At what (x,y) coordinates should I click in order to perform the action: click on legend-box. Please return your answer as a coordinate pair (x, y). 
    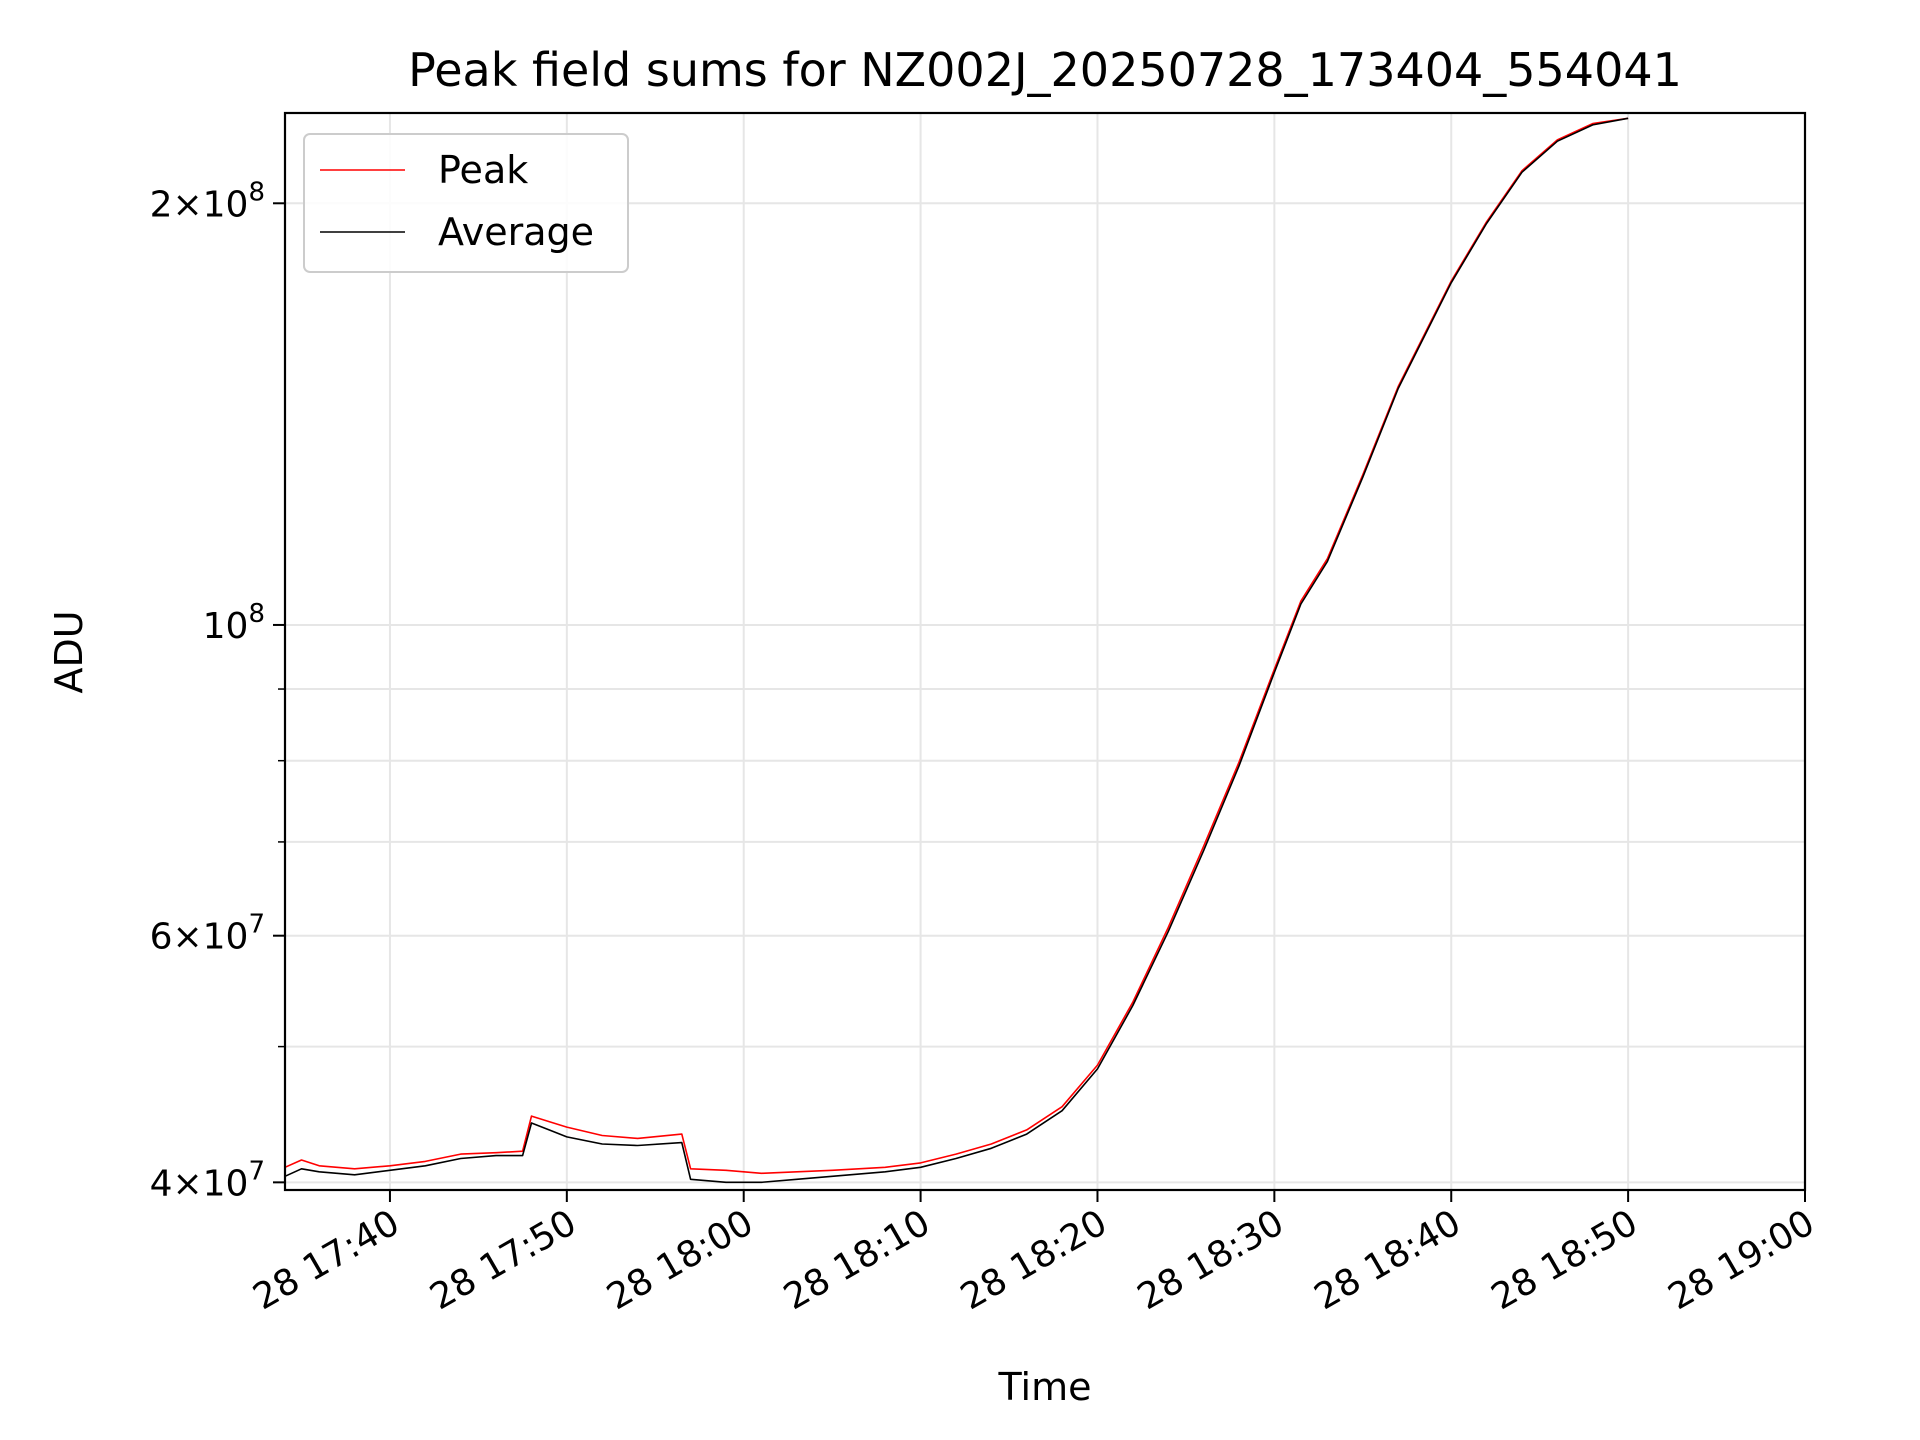
    Looking at the image, I should click on (466, 203).